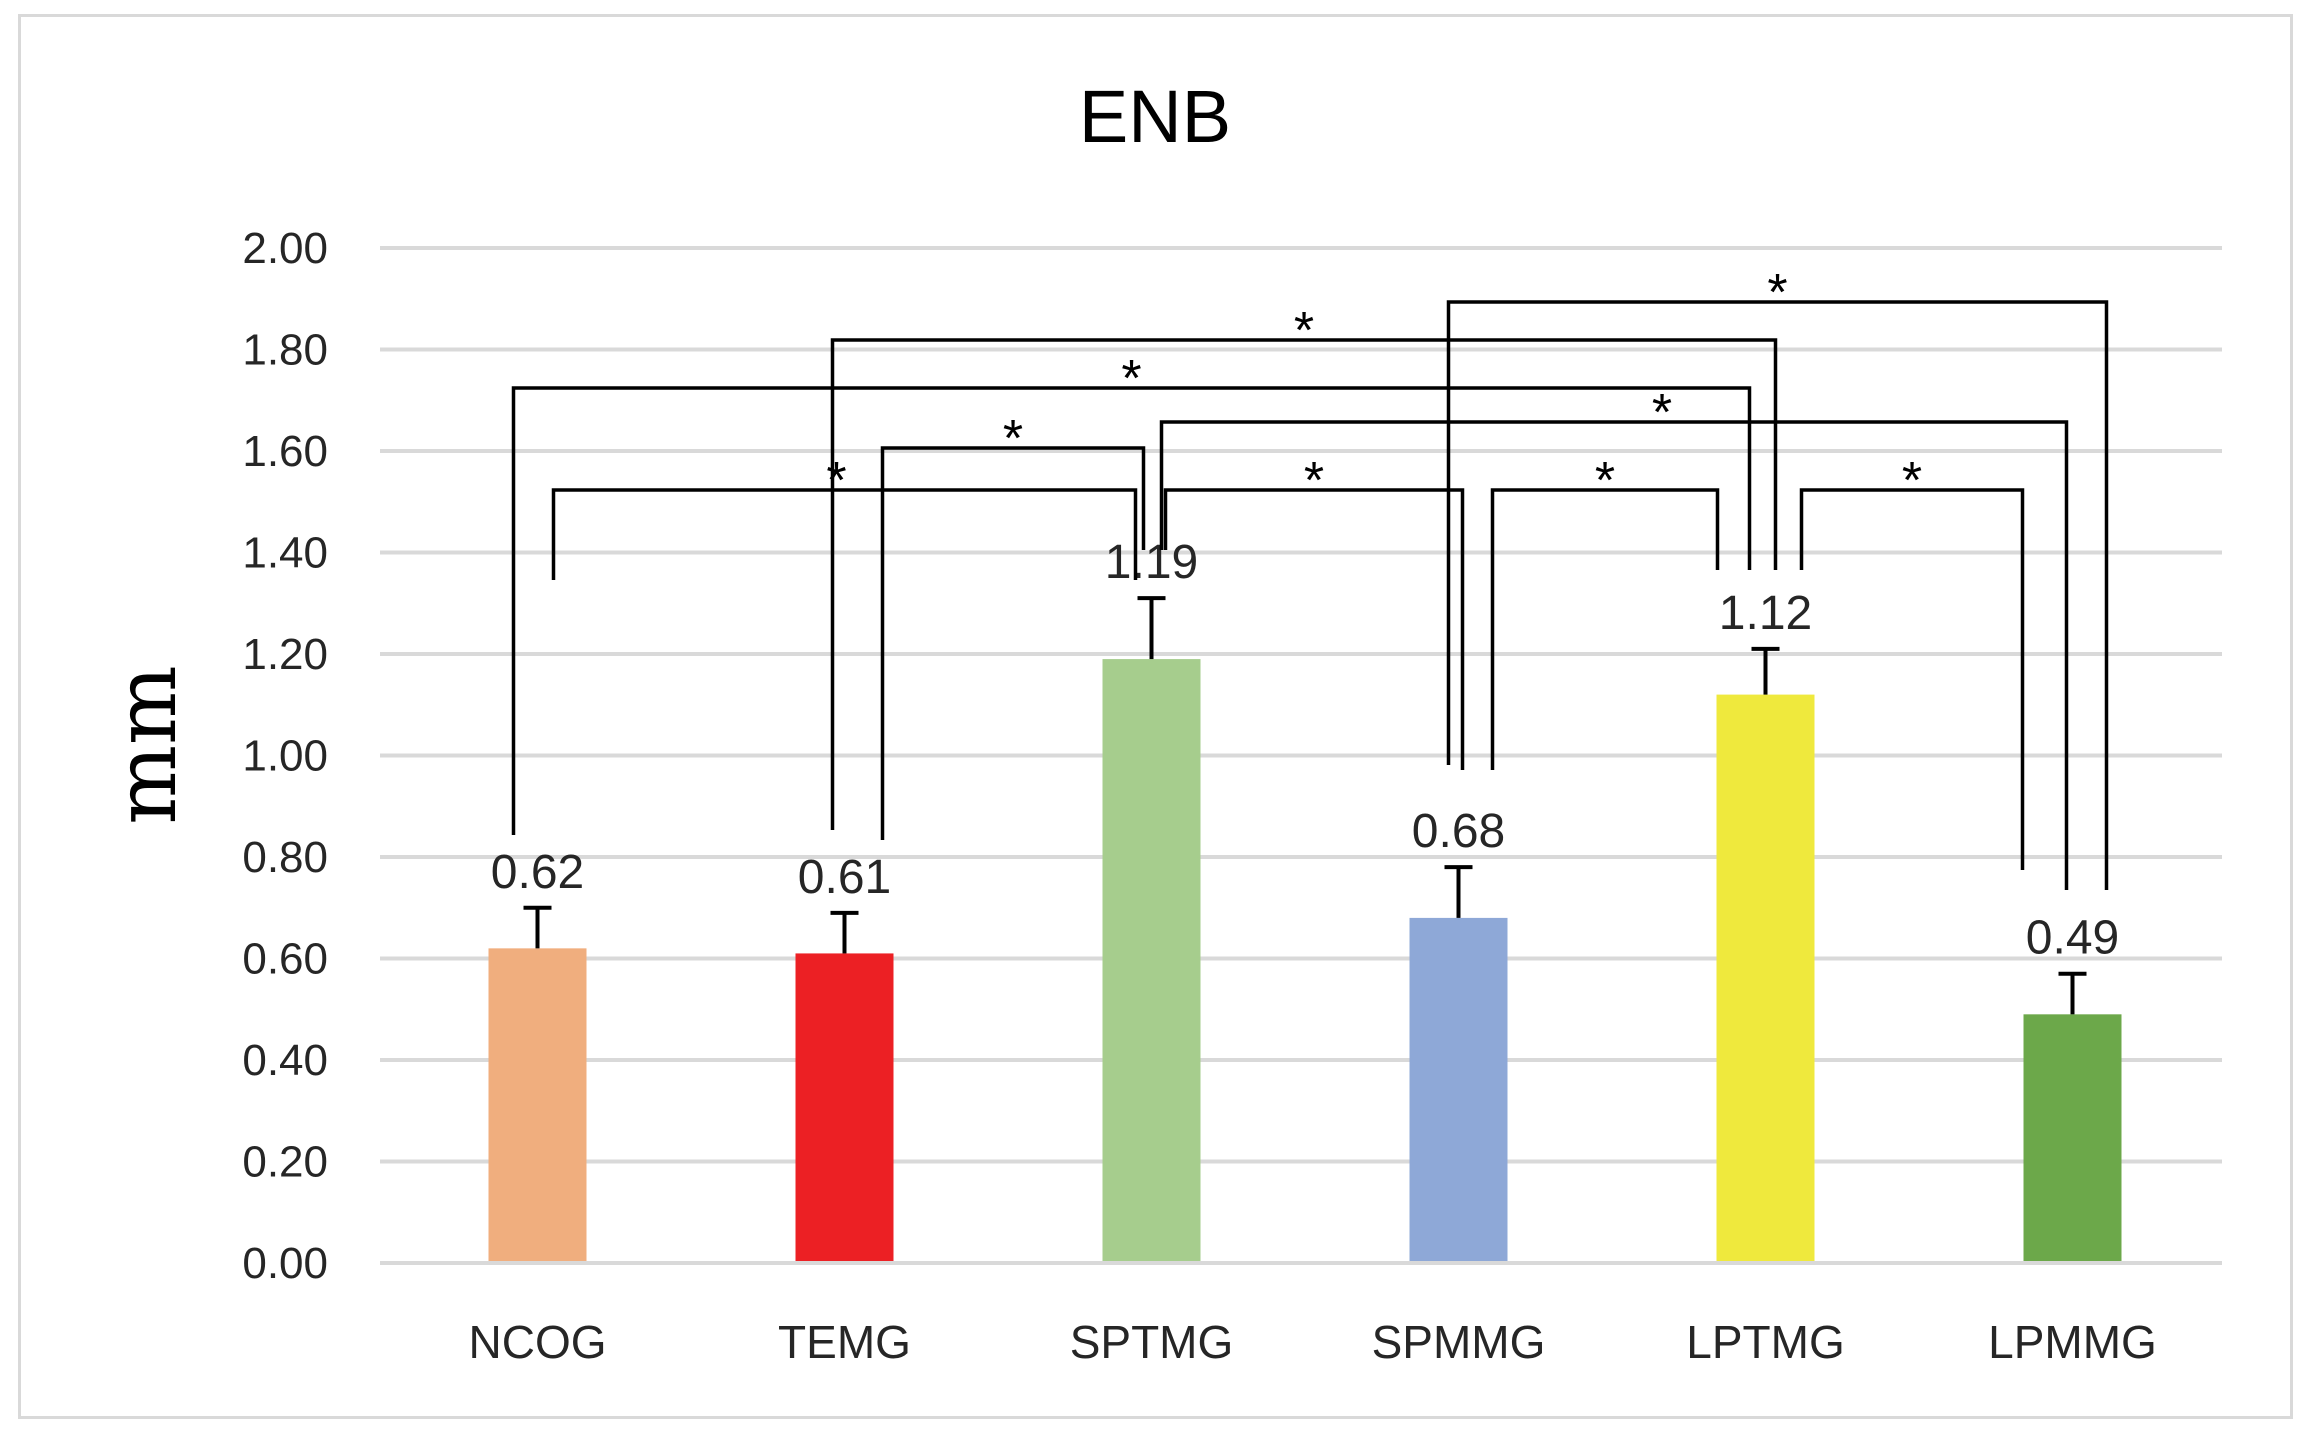 The height and width of the screenshot is (1435, 2311). Describe the element at coordinates (285, 959) in the screenshot. I see `y-tick-label: 0.60` at that location.